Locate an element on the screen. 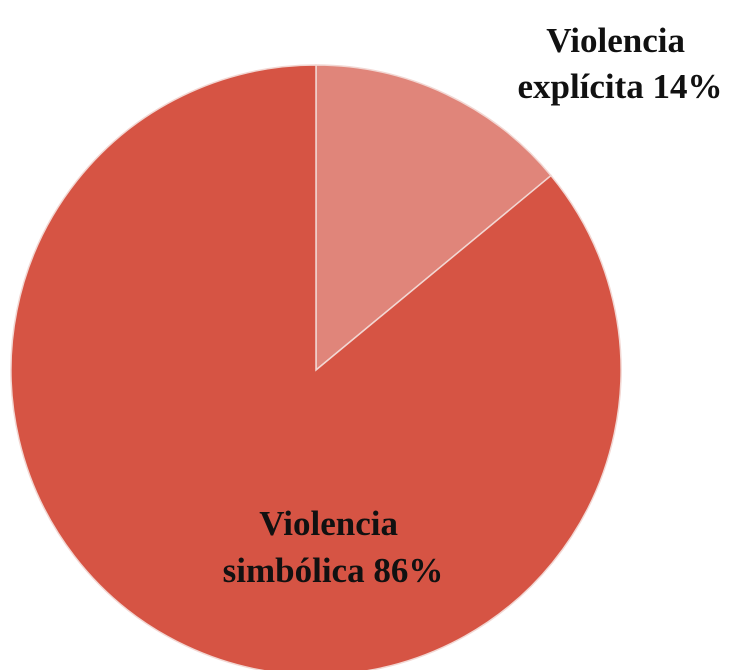 The height and width of the screenshot is (670, 740). pie-slice-violencia-expl-cita is located at coordinates (434, 218).